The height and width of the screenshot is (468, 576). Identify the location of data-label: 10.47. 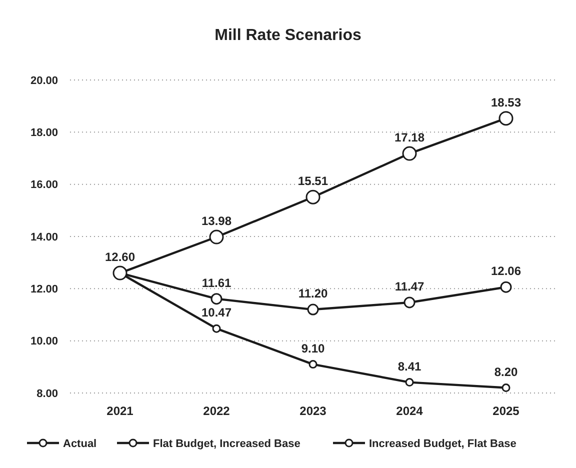
(216, 313).